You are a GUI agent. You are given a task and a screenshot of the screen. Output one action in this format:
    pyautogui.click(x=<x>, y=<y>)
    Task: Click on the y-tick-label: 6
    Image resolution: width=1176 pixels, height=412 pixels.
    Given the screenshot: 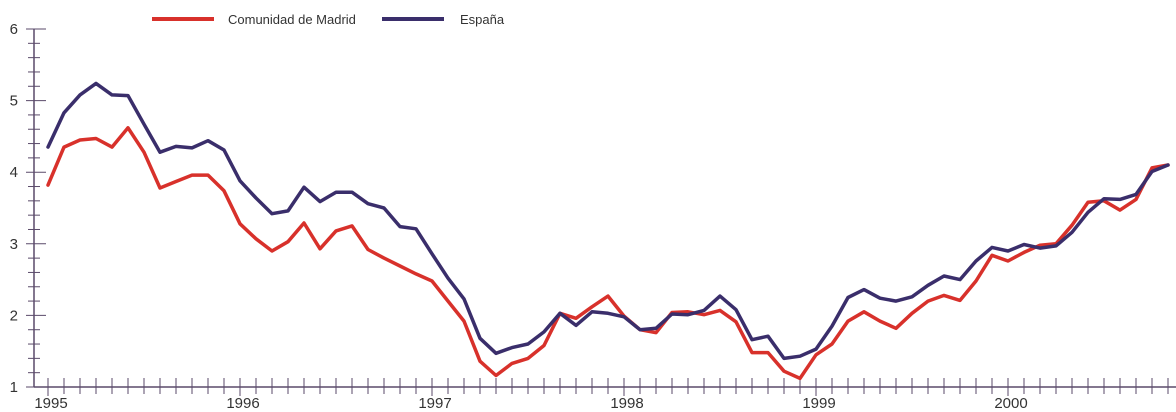 What is the action you would take?
    pyautogui.click(x=14, y=29)
    